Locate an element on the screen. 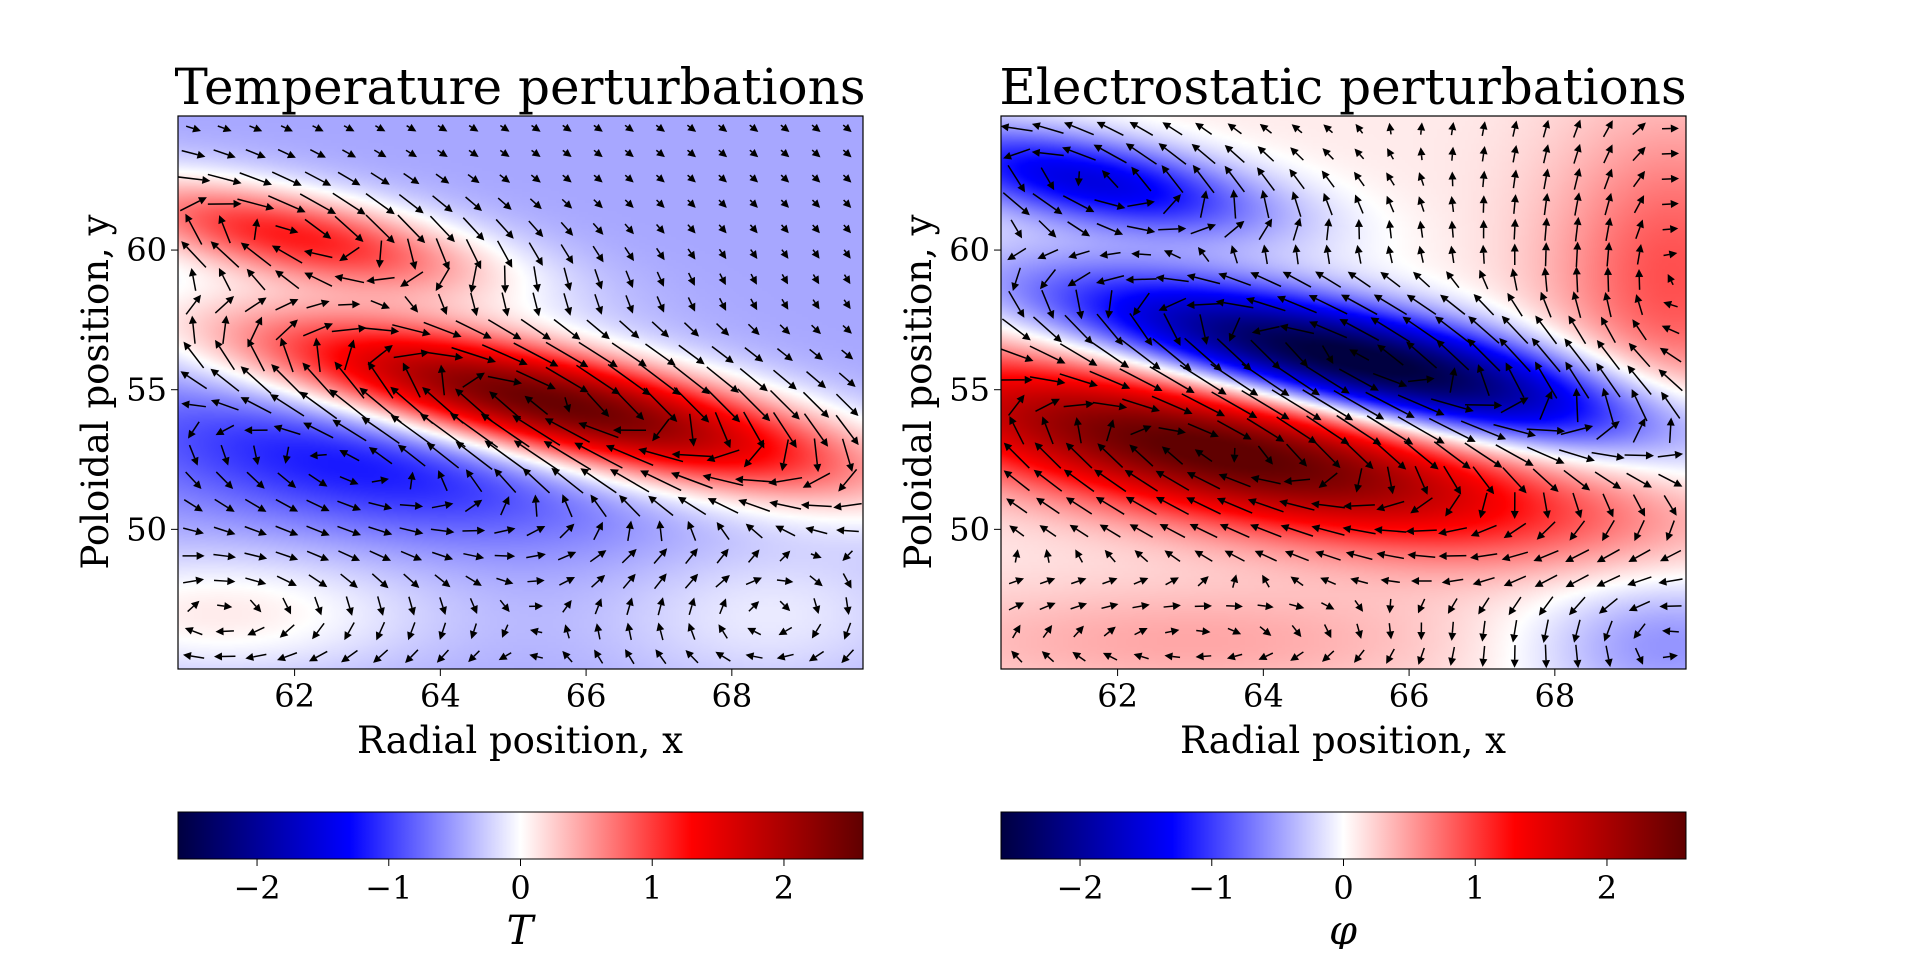 The width and height of the screenshot is (1920, 954). colorbar-label: φ is located at coordinates (1343, 928).